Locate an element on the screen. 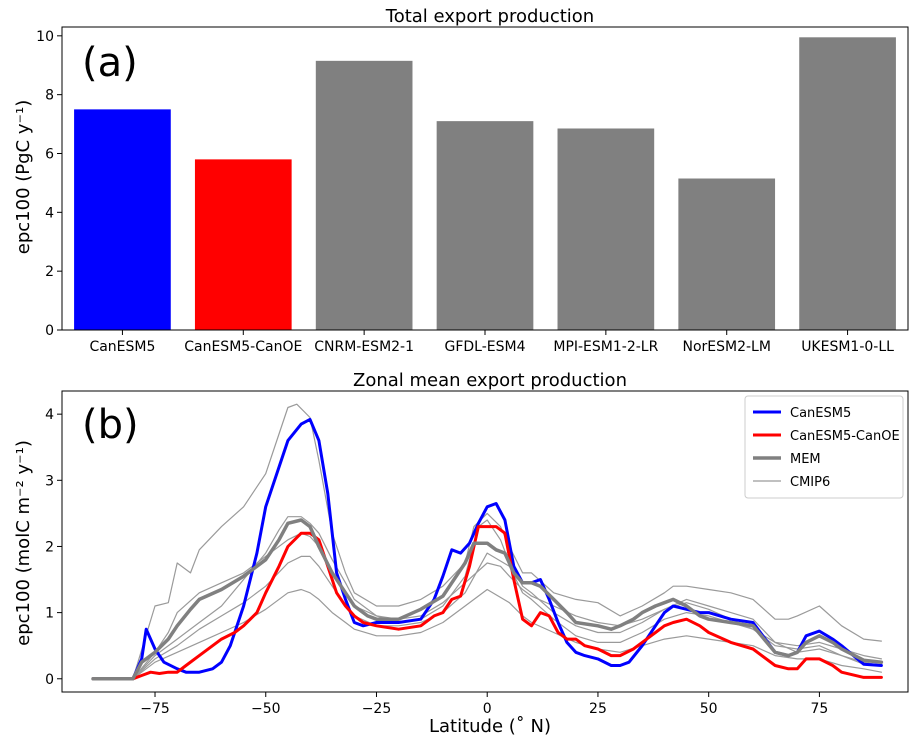 Image resolution: width=909 pixels, height=740 pixels. bar-mpi-esm1-2-lr is located at coordinates (606, 229).